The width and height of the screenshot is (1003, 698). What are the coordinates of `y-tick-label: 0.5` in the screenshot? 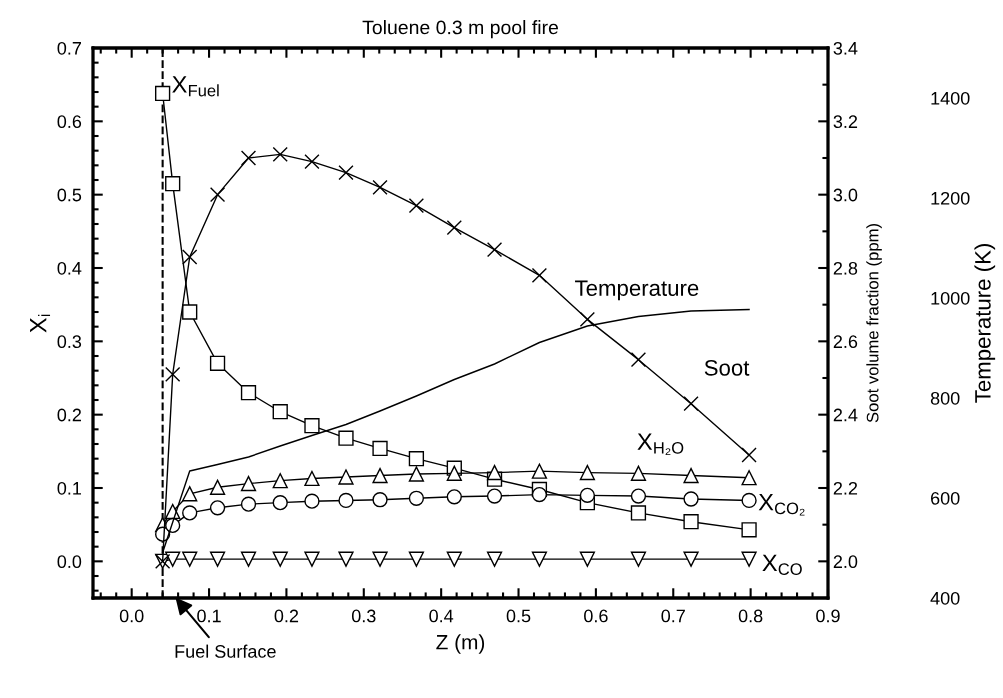 It's located at (69, 195).